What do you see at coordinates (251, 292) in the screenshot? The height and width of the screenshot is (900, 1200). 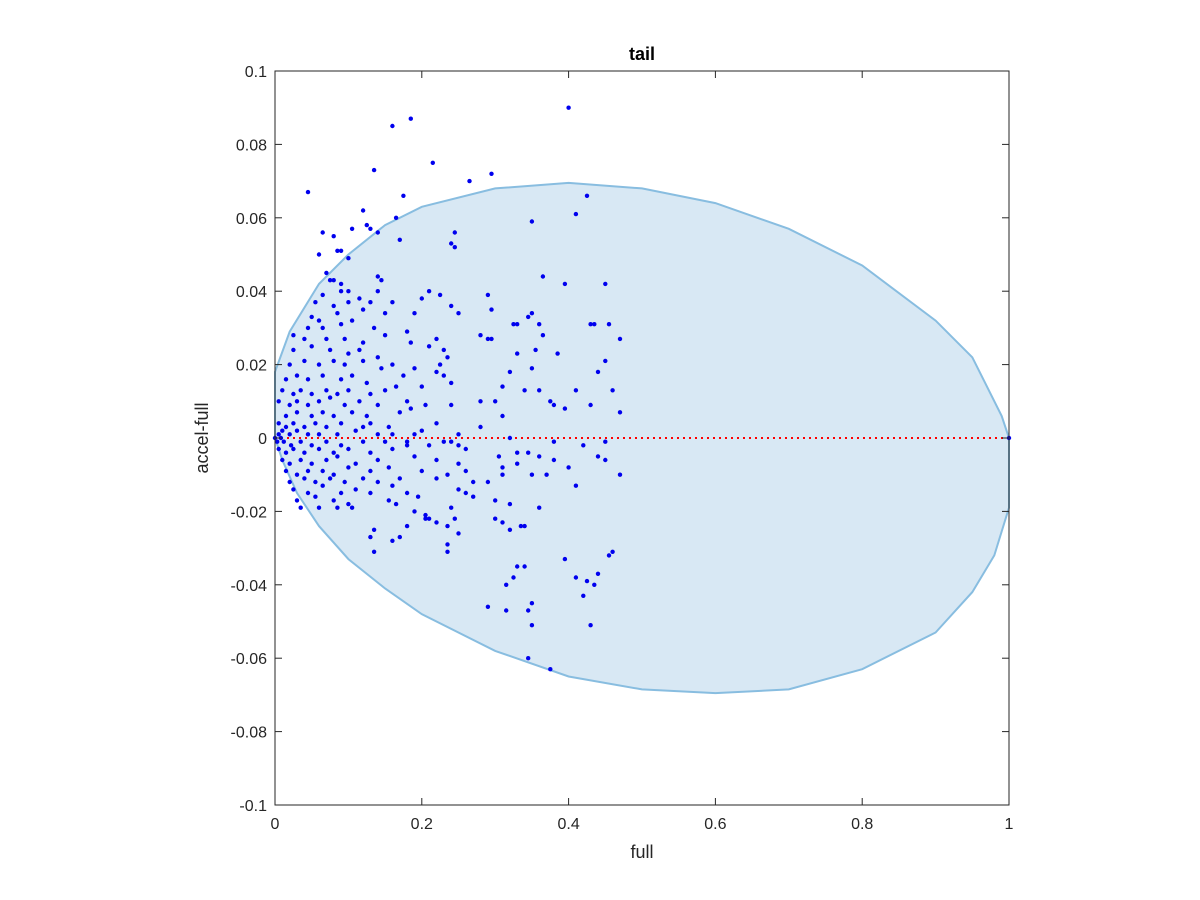 I see `y-tick-label: 0.04` at bounding box center [251, 292].